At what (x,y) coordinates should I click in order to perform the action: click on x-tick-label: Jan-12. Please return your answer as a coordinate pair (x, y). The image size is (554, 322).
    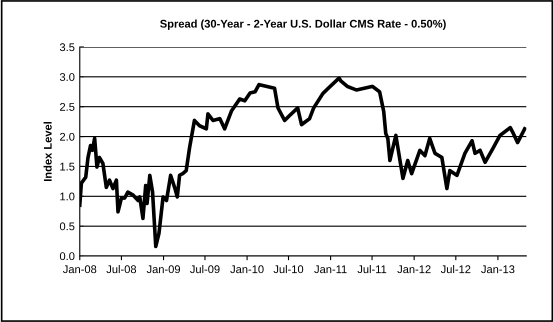
    Looking at the image, I should click on (414, 269).